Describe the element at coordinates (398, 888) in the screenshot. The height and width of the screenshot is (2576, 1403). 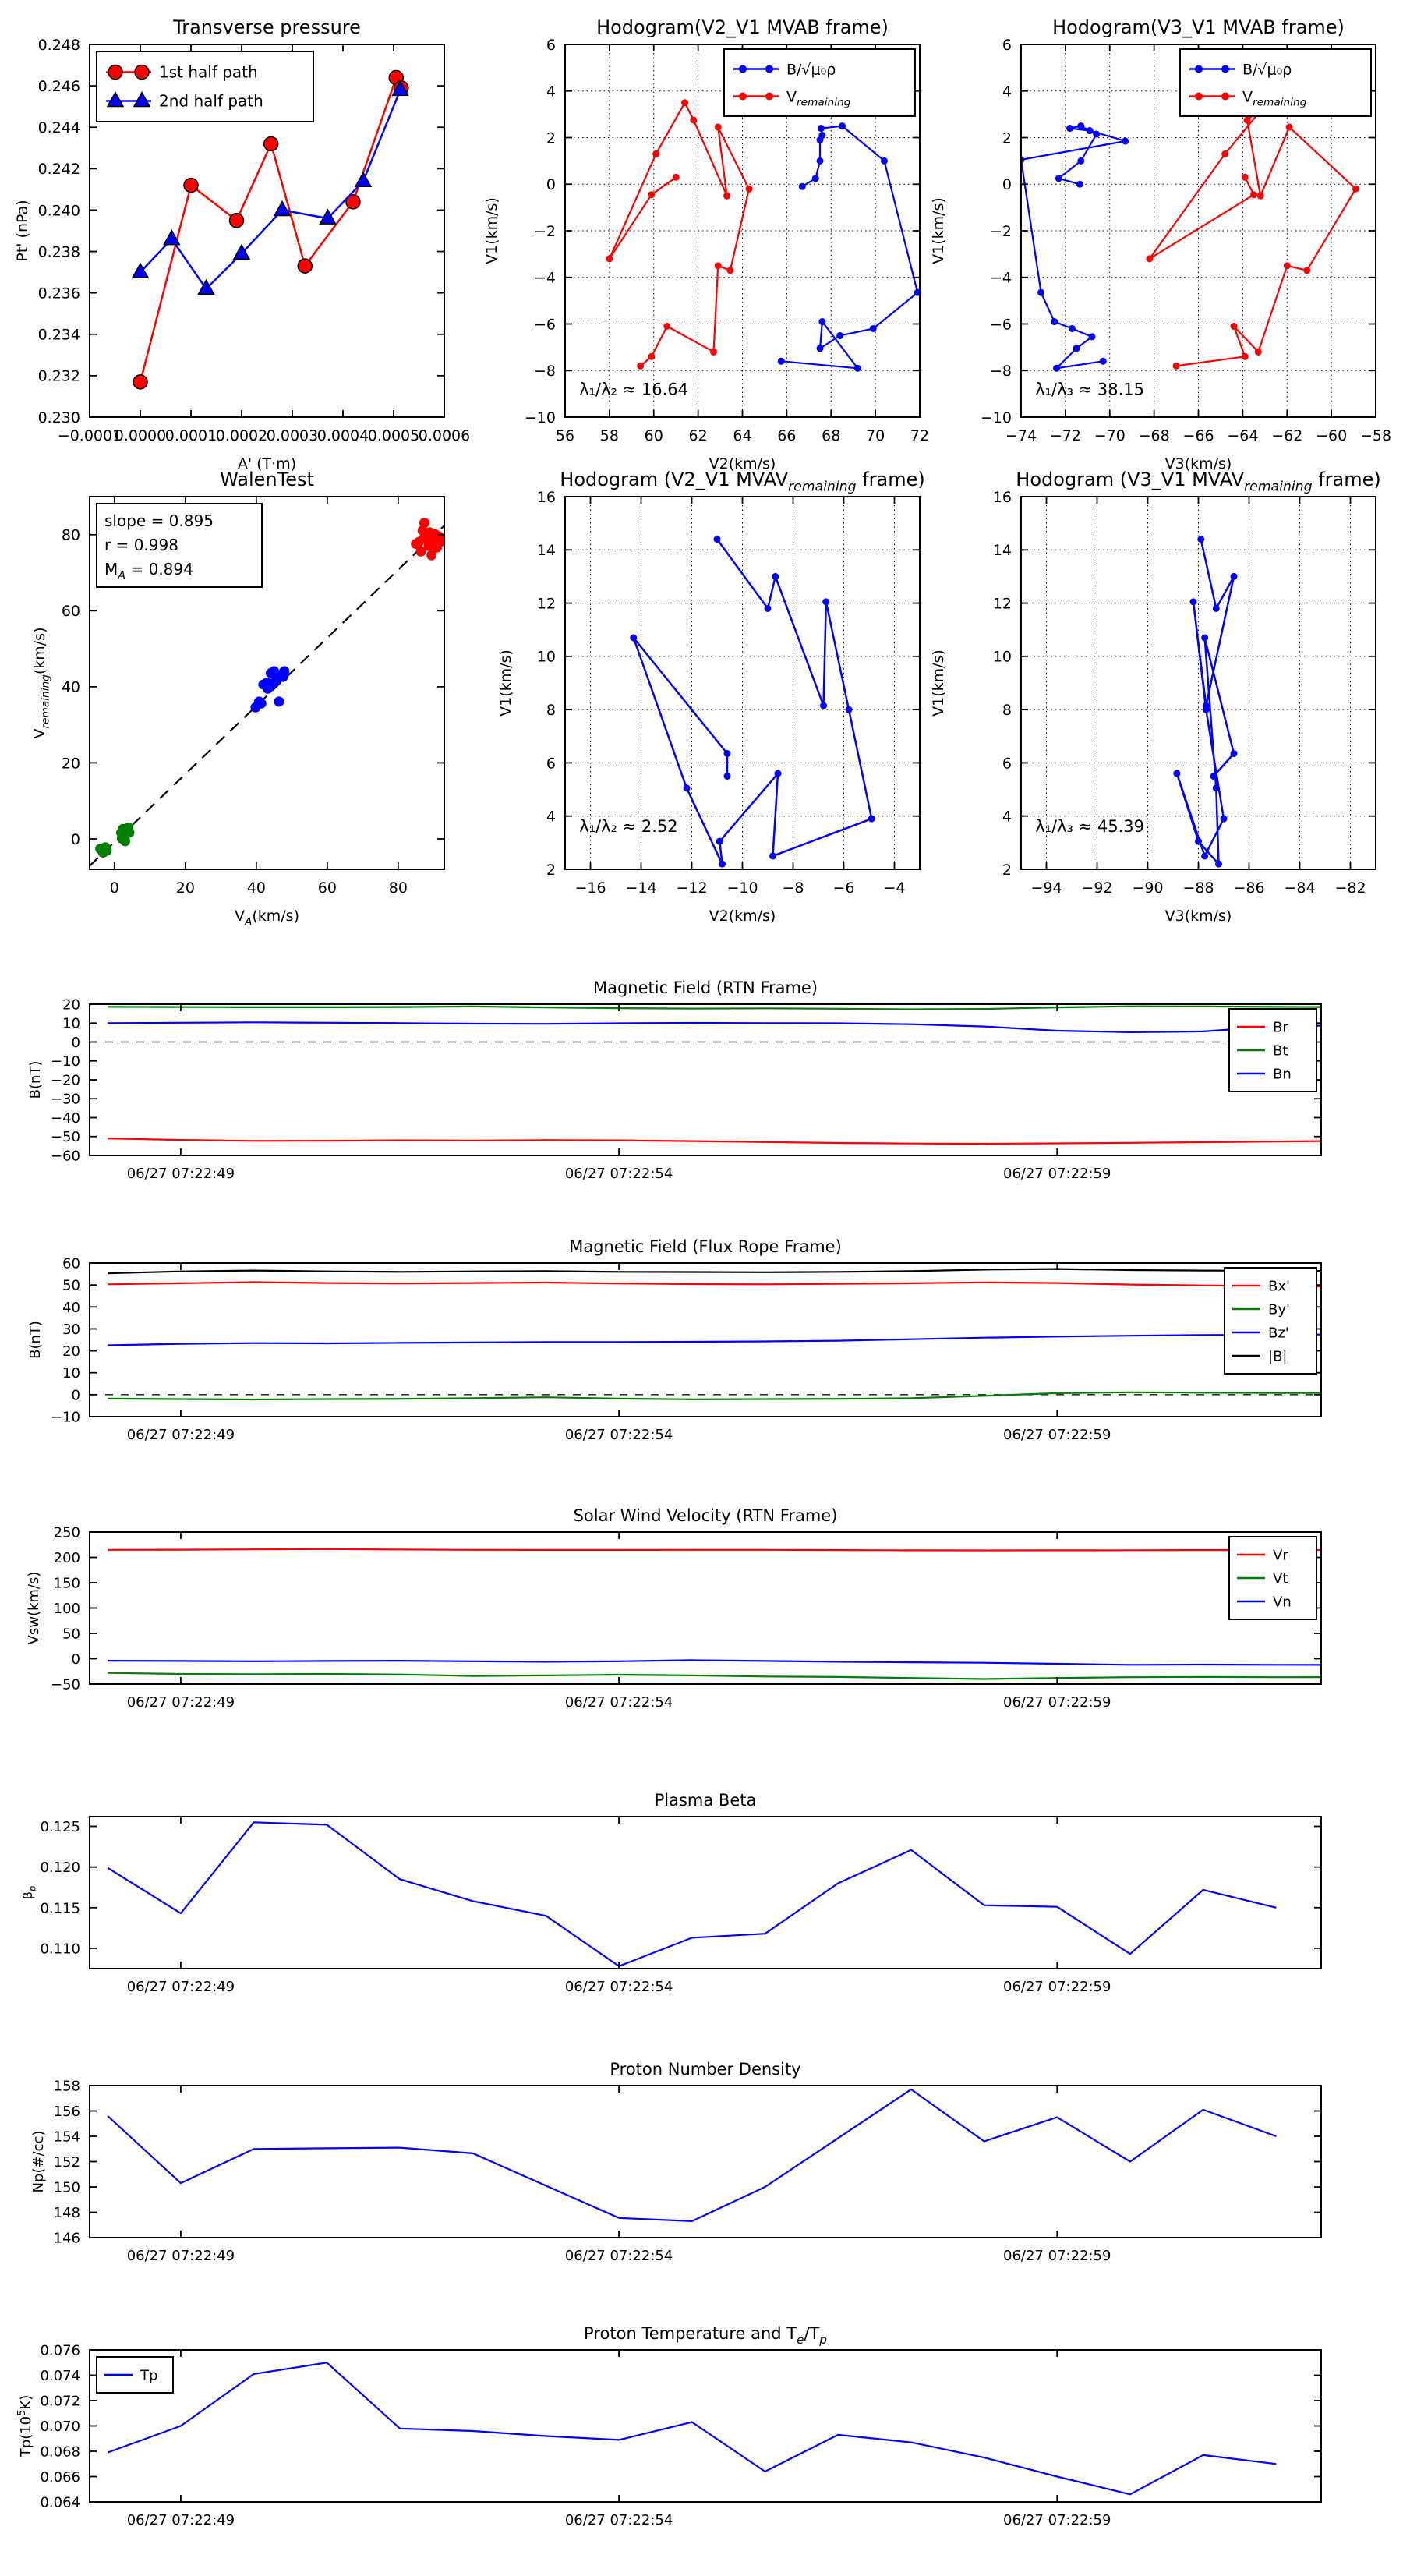
I see `walen-test-xtick-label: 80` at that location.